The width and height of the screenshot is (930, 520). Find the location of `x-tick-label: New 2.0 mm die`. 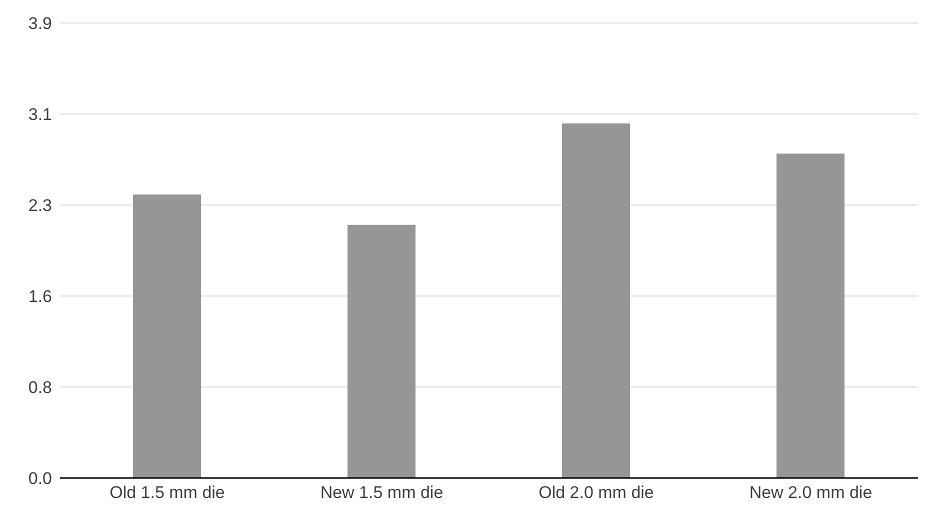

x-tick-label: New 2.0 mm die is located at coordinates (810, 492).